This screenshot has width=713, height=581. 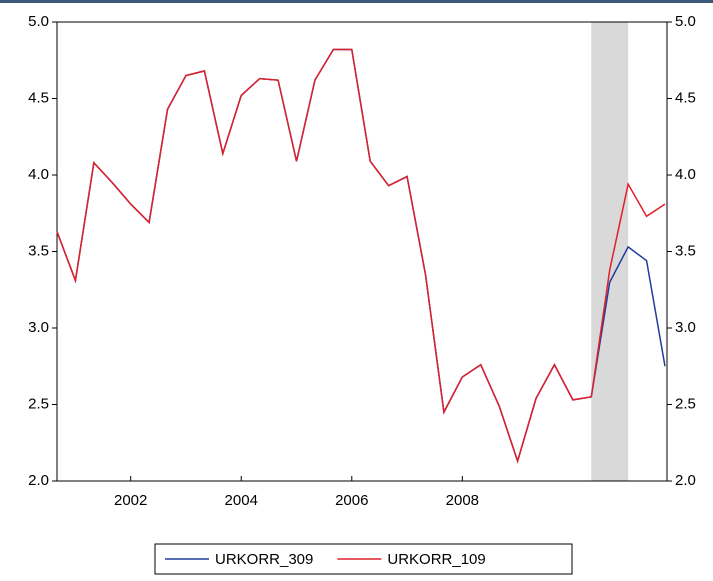 What do you see at coordinates (38, 480) in the screenshot?
I see `y-tick-label: 2.0` at bounding box center [38, 480].